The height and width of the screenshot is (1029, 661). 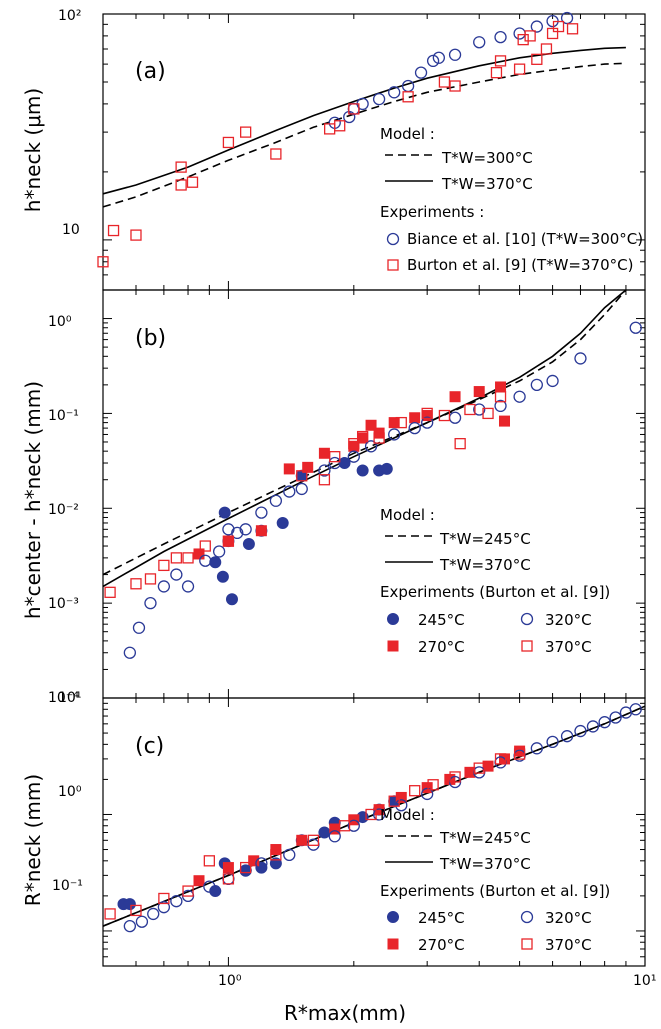 What do you see at coordinates (527, 917) in the screenshot?
I see `panel-c-legend-open-circle` at bounding box center [527, 917].